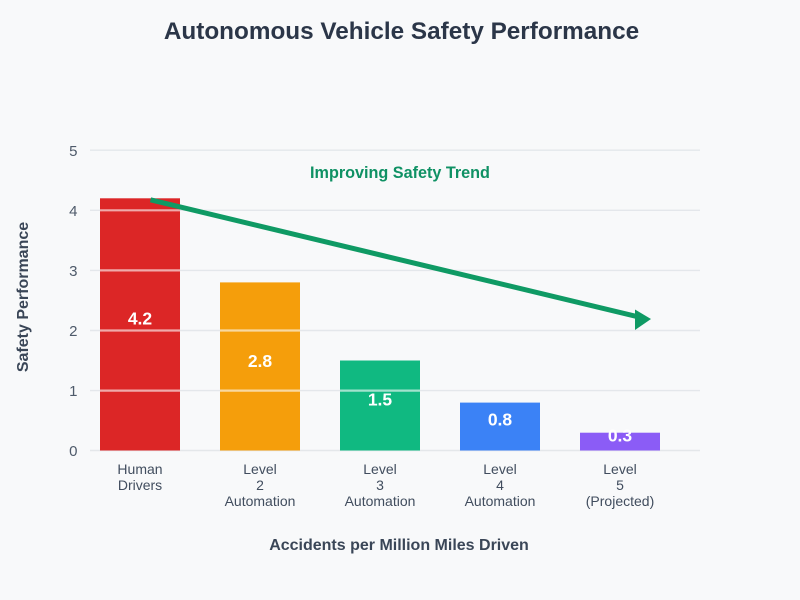  I want to click on svg-text: Human, so click(139, 469).